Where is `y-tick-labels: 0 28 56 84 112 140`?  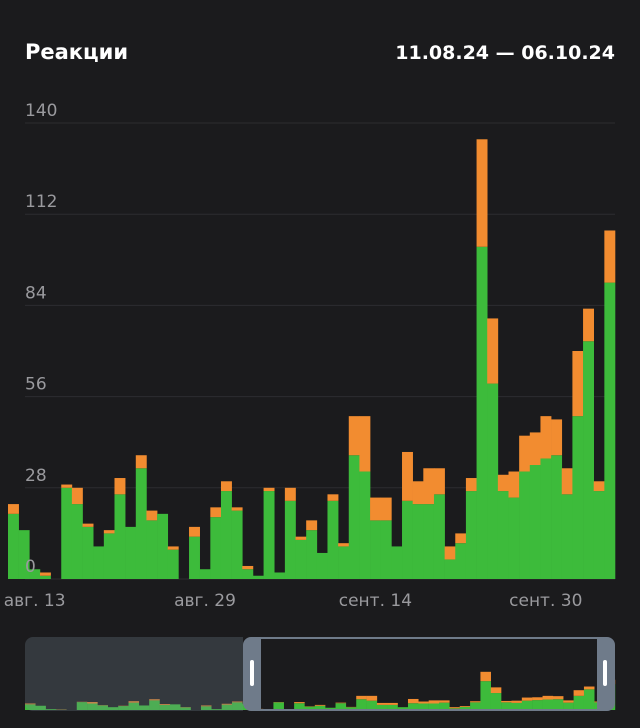 y-tick-labels: 0 28 56 84 112 140 is located at coordinates (41, 339).